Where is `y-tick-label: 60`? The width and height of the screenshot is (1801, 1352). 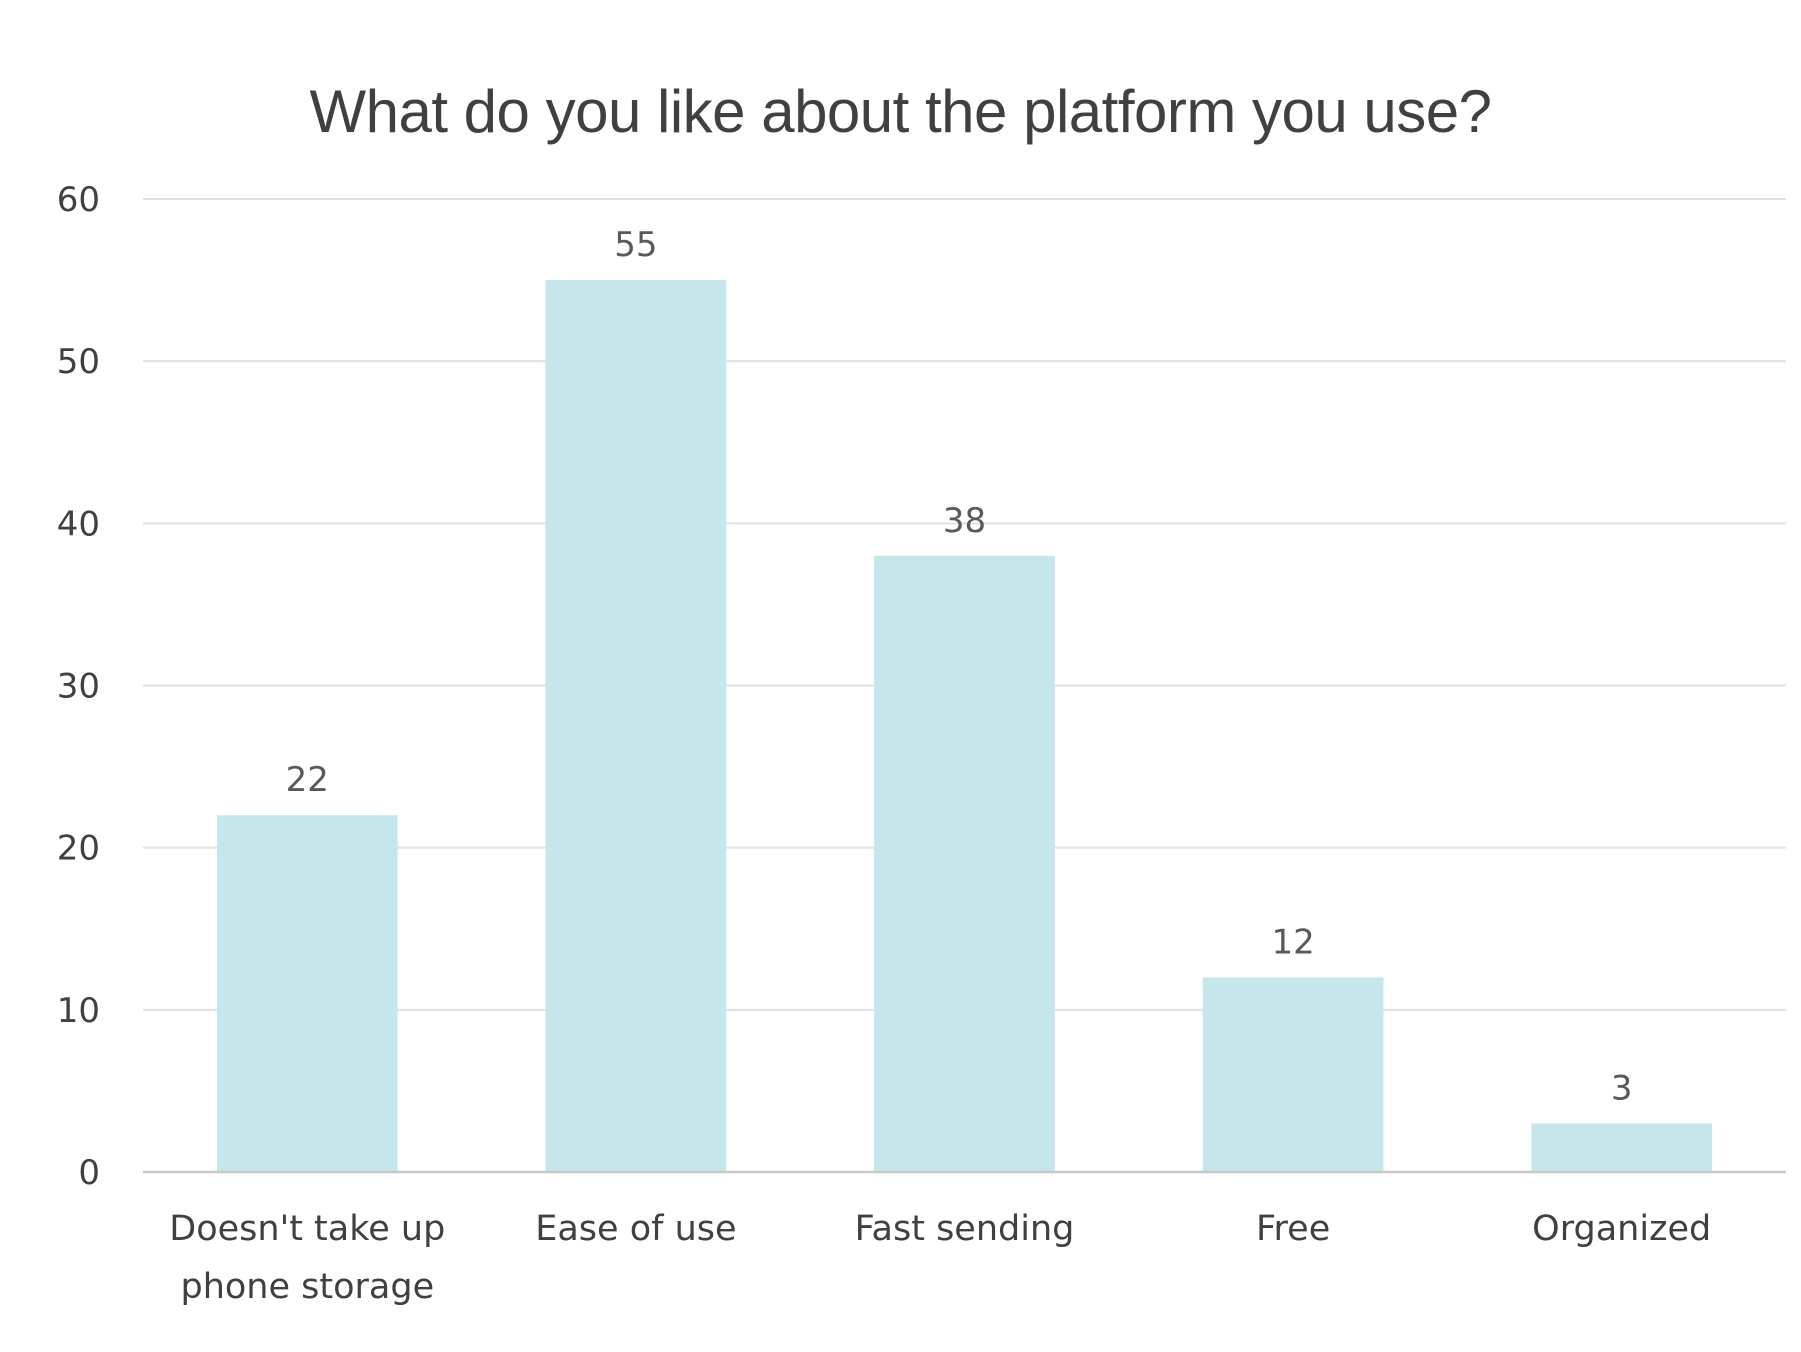 y-tick-label: 60 is located at coordinates (78, 200).